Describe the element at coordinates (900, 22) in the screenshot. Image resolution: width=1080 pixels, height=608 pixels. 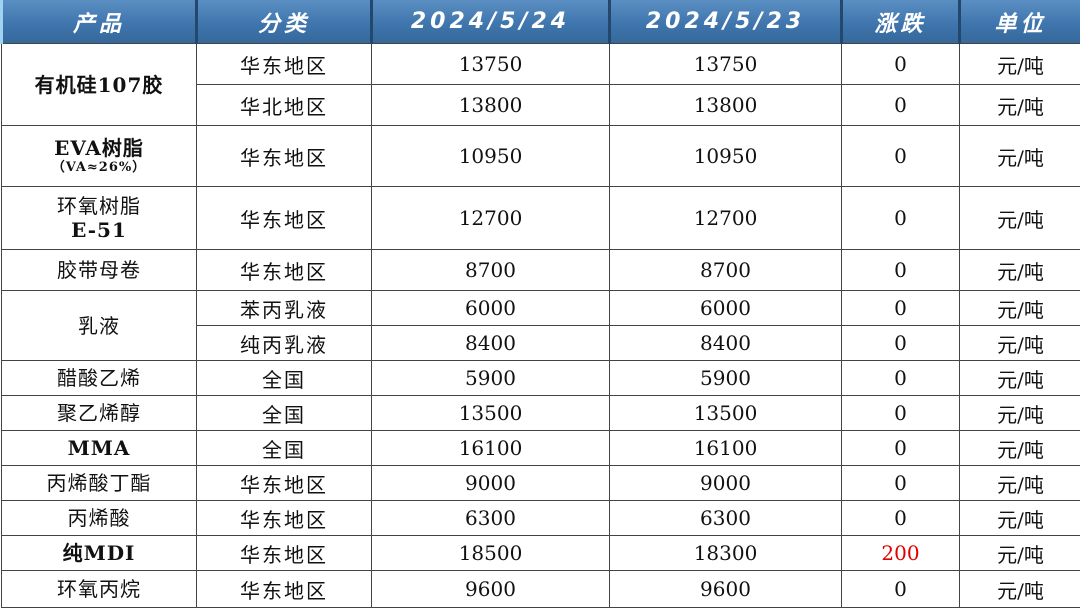
I see `header-change: 涨跌` at that location.